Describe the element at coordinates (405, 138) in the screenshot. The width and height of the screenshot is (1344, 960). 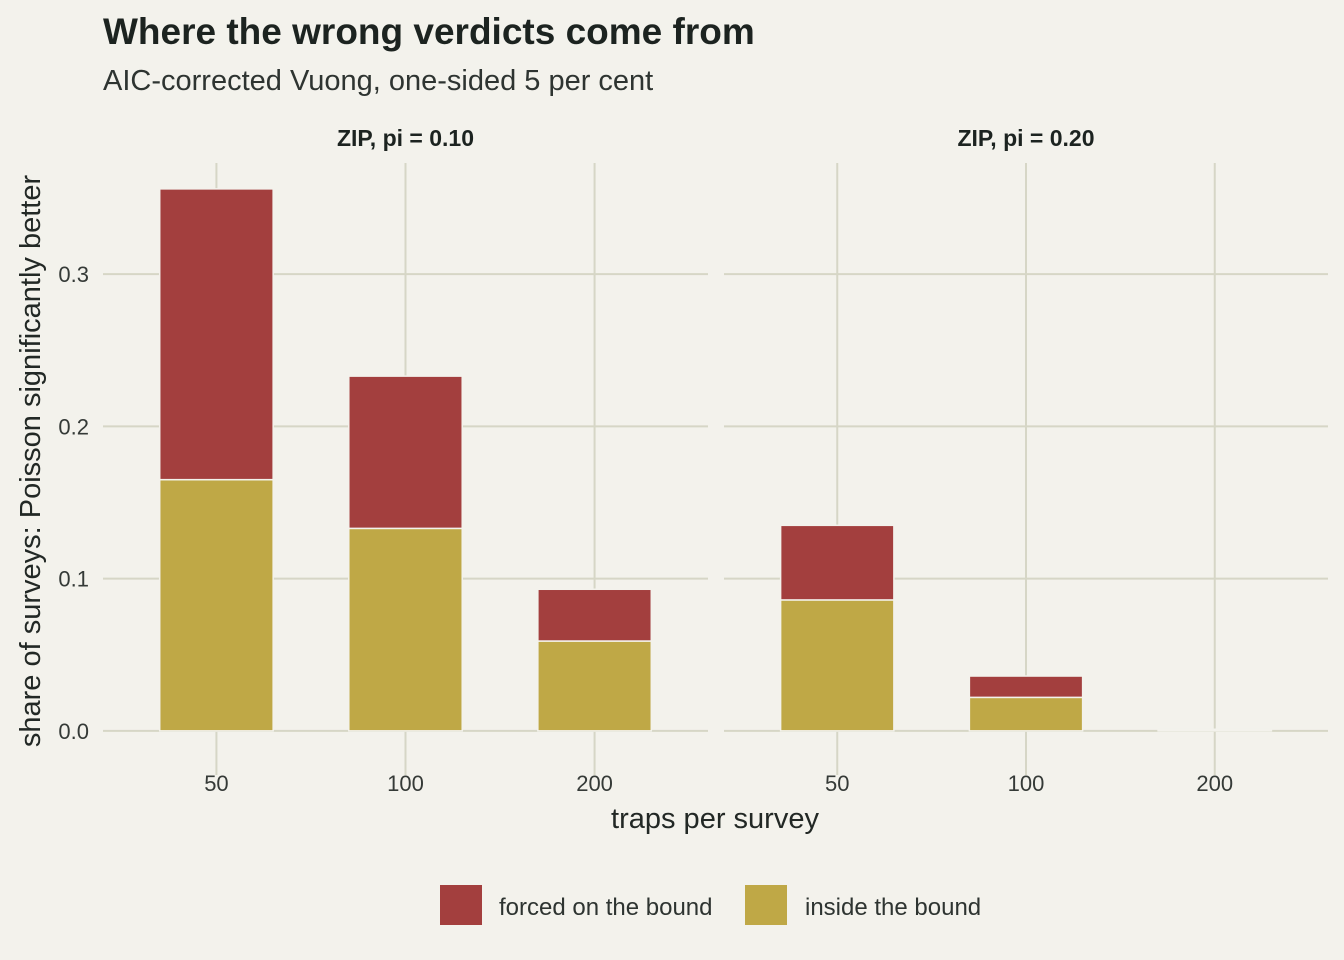
I see `facet-label: ZIP, pi = 0.10` at that location.